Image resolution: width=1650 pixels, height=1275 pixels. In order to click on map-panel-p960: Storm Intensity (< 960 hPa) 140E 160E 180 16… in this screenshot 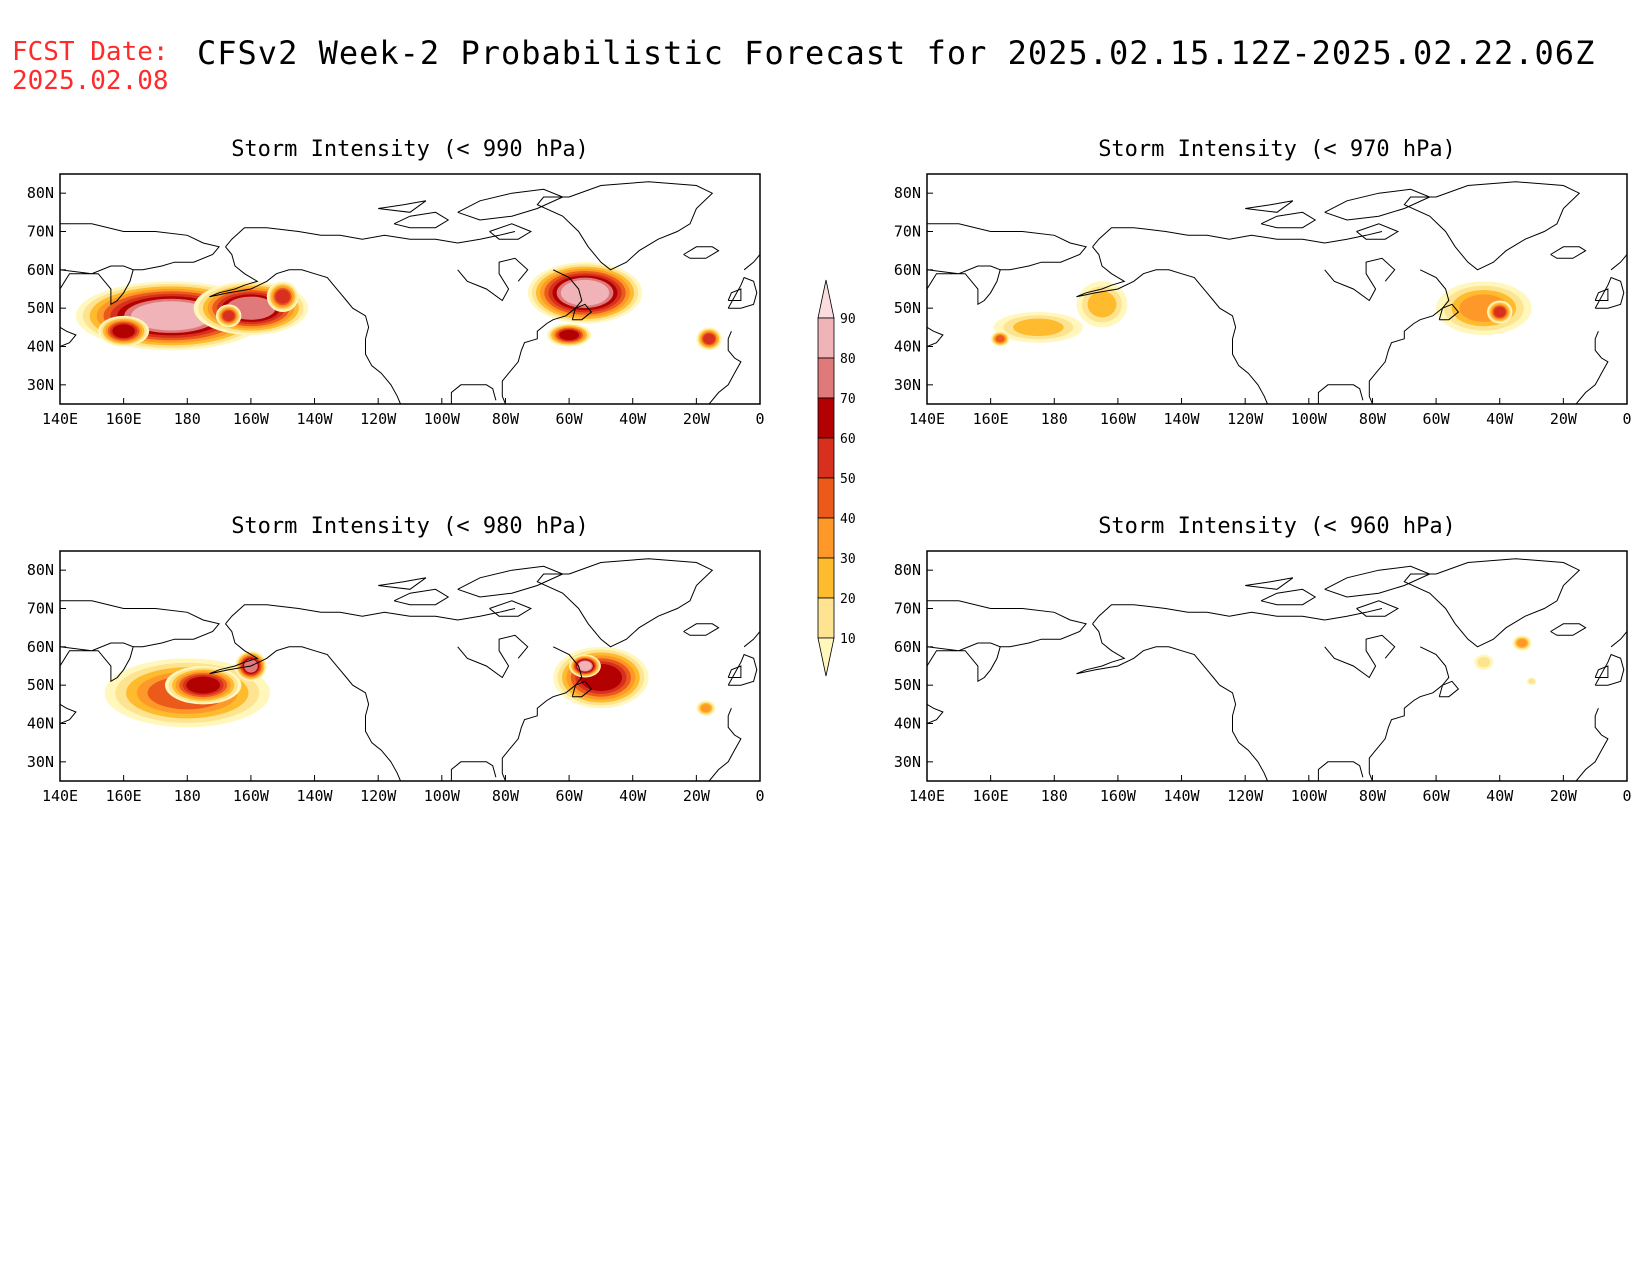, I will do `click(1263, 659)`.